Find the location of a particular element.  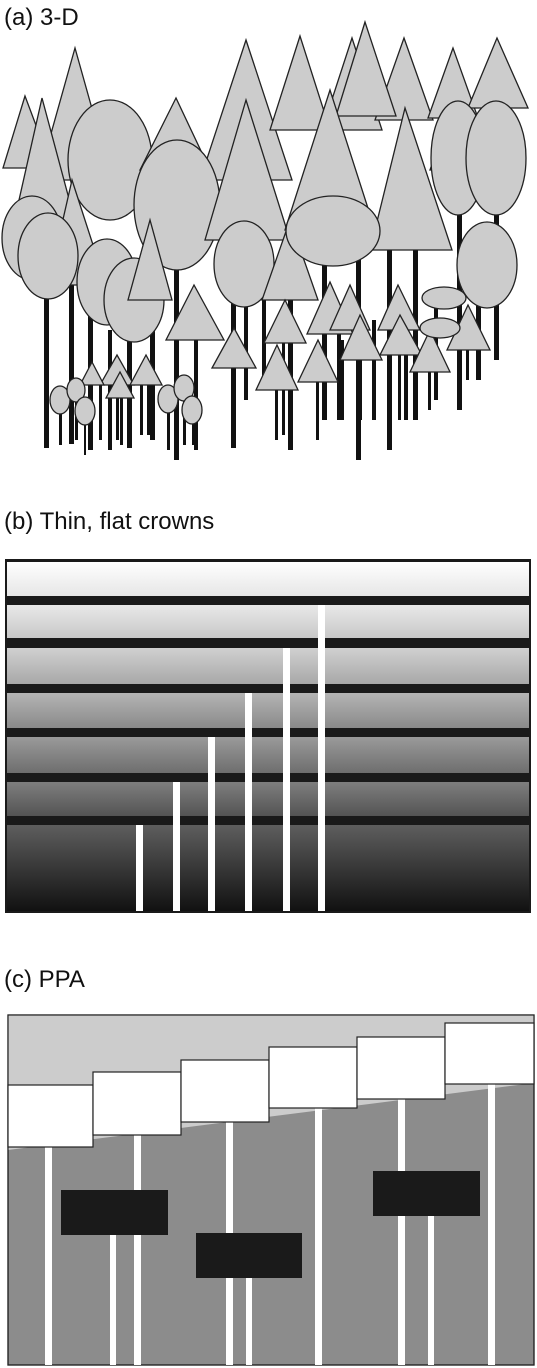

panel-c-label: (c) PPA is located at coordinates (44, 979).